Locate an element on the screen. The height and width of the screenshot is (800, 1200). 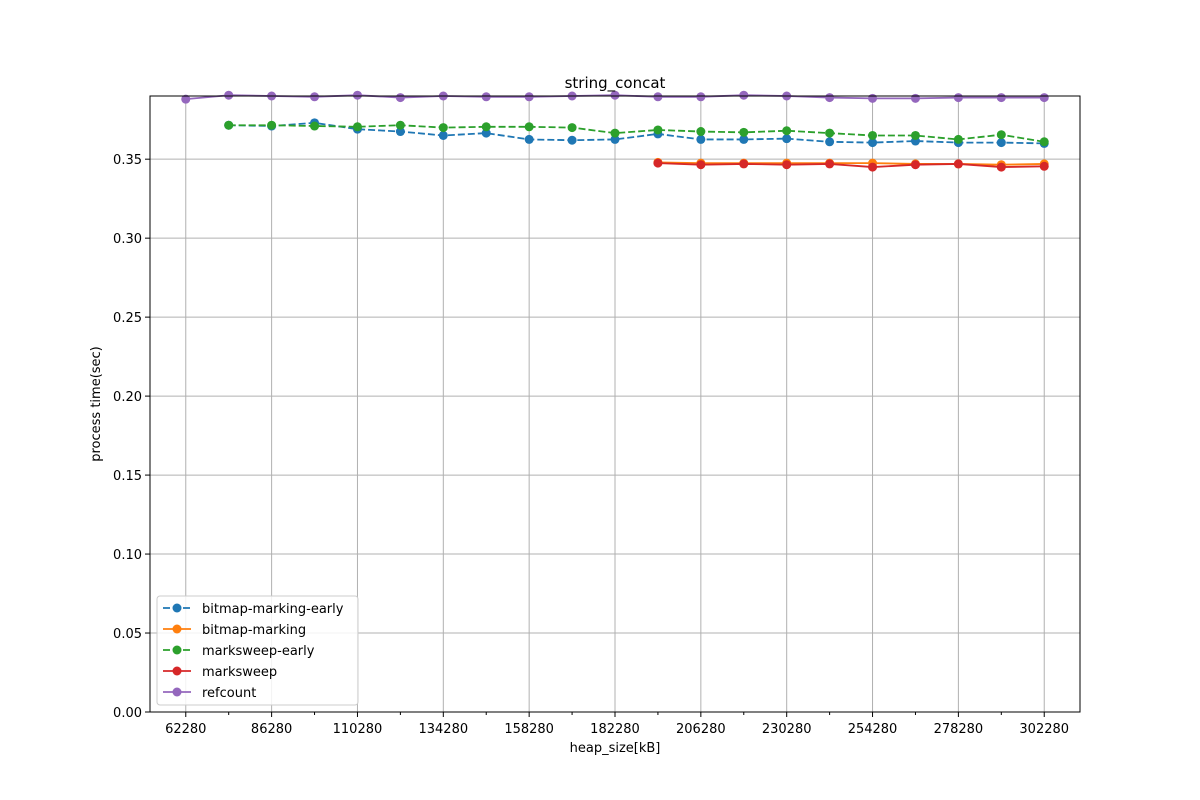
series-marksweep is located at coordinates (851, 165).